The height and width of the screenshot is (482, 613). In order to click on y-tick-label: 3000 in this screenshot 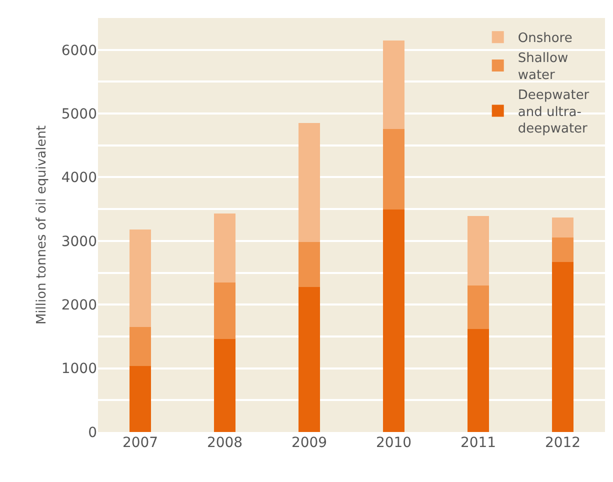, I will do `click(79, 242)`.